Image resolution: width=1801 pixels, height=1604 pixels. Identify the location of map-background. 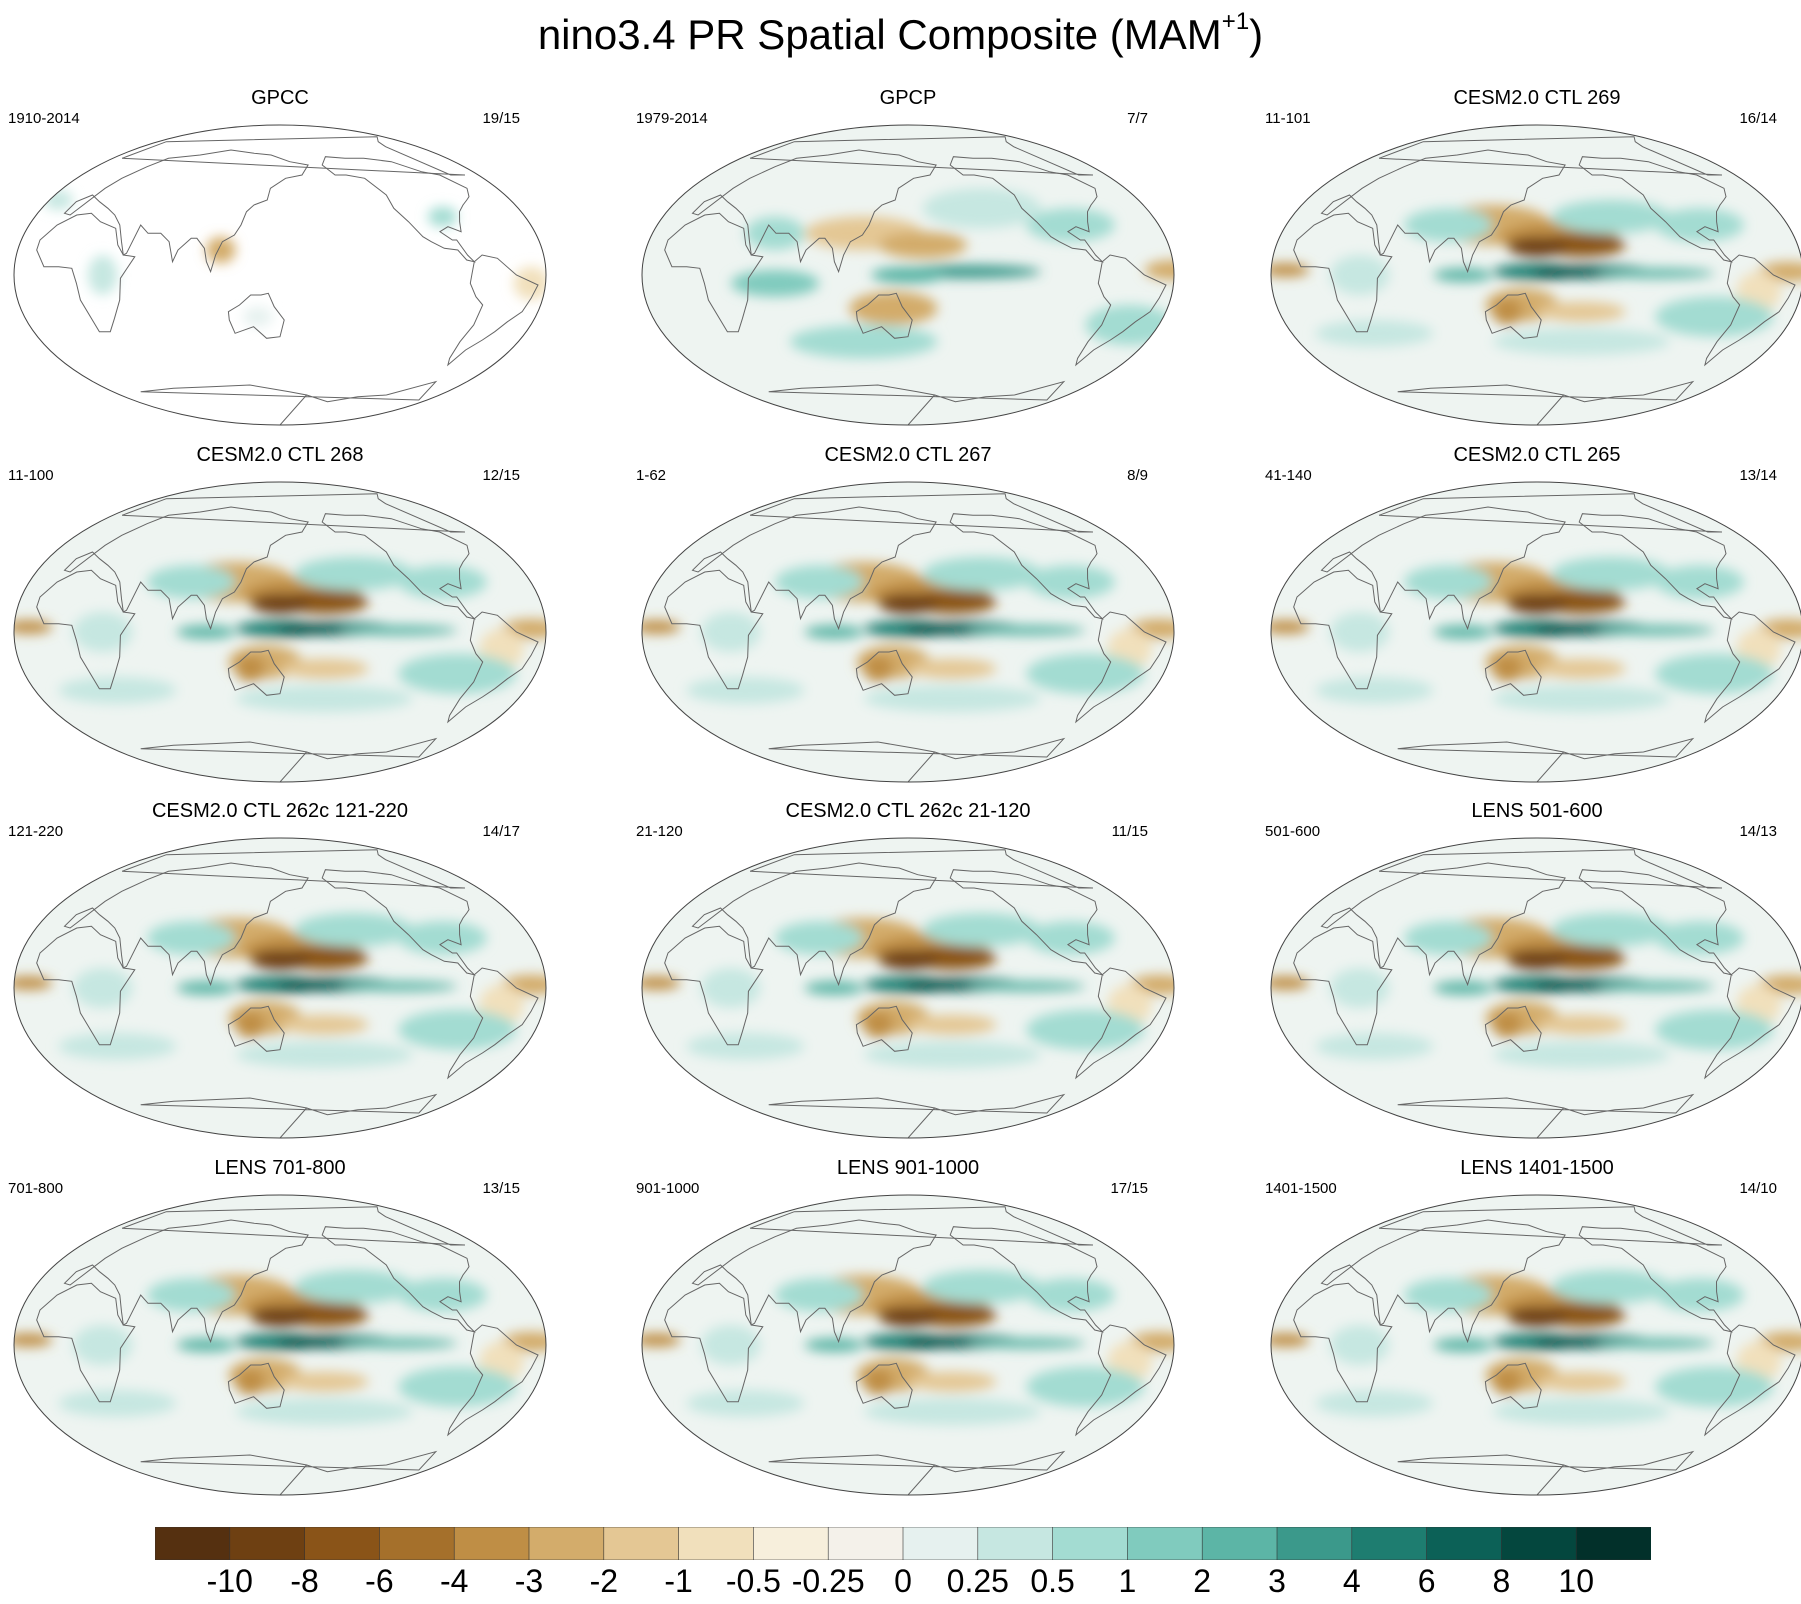
(280, 275).